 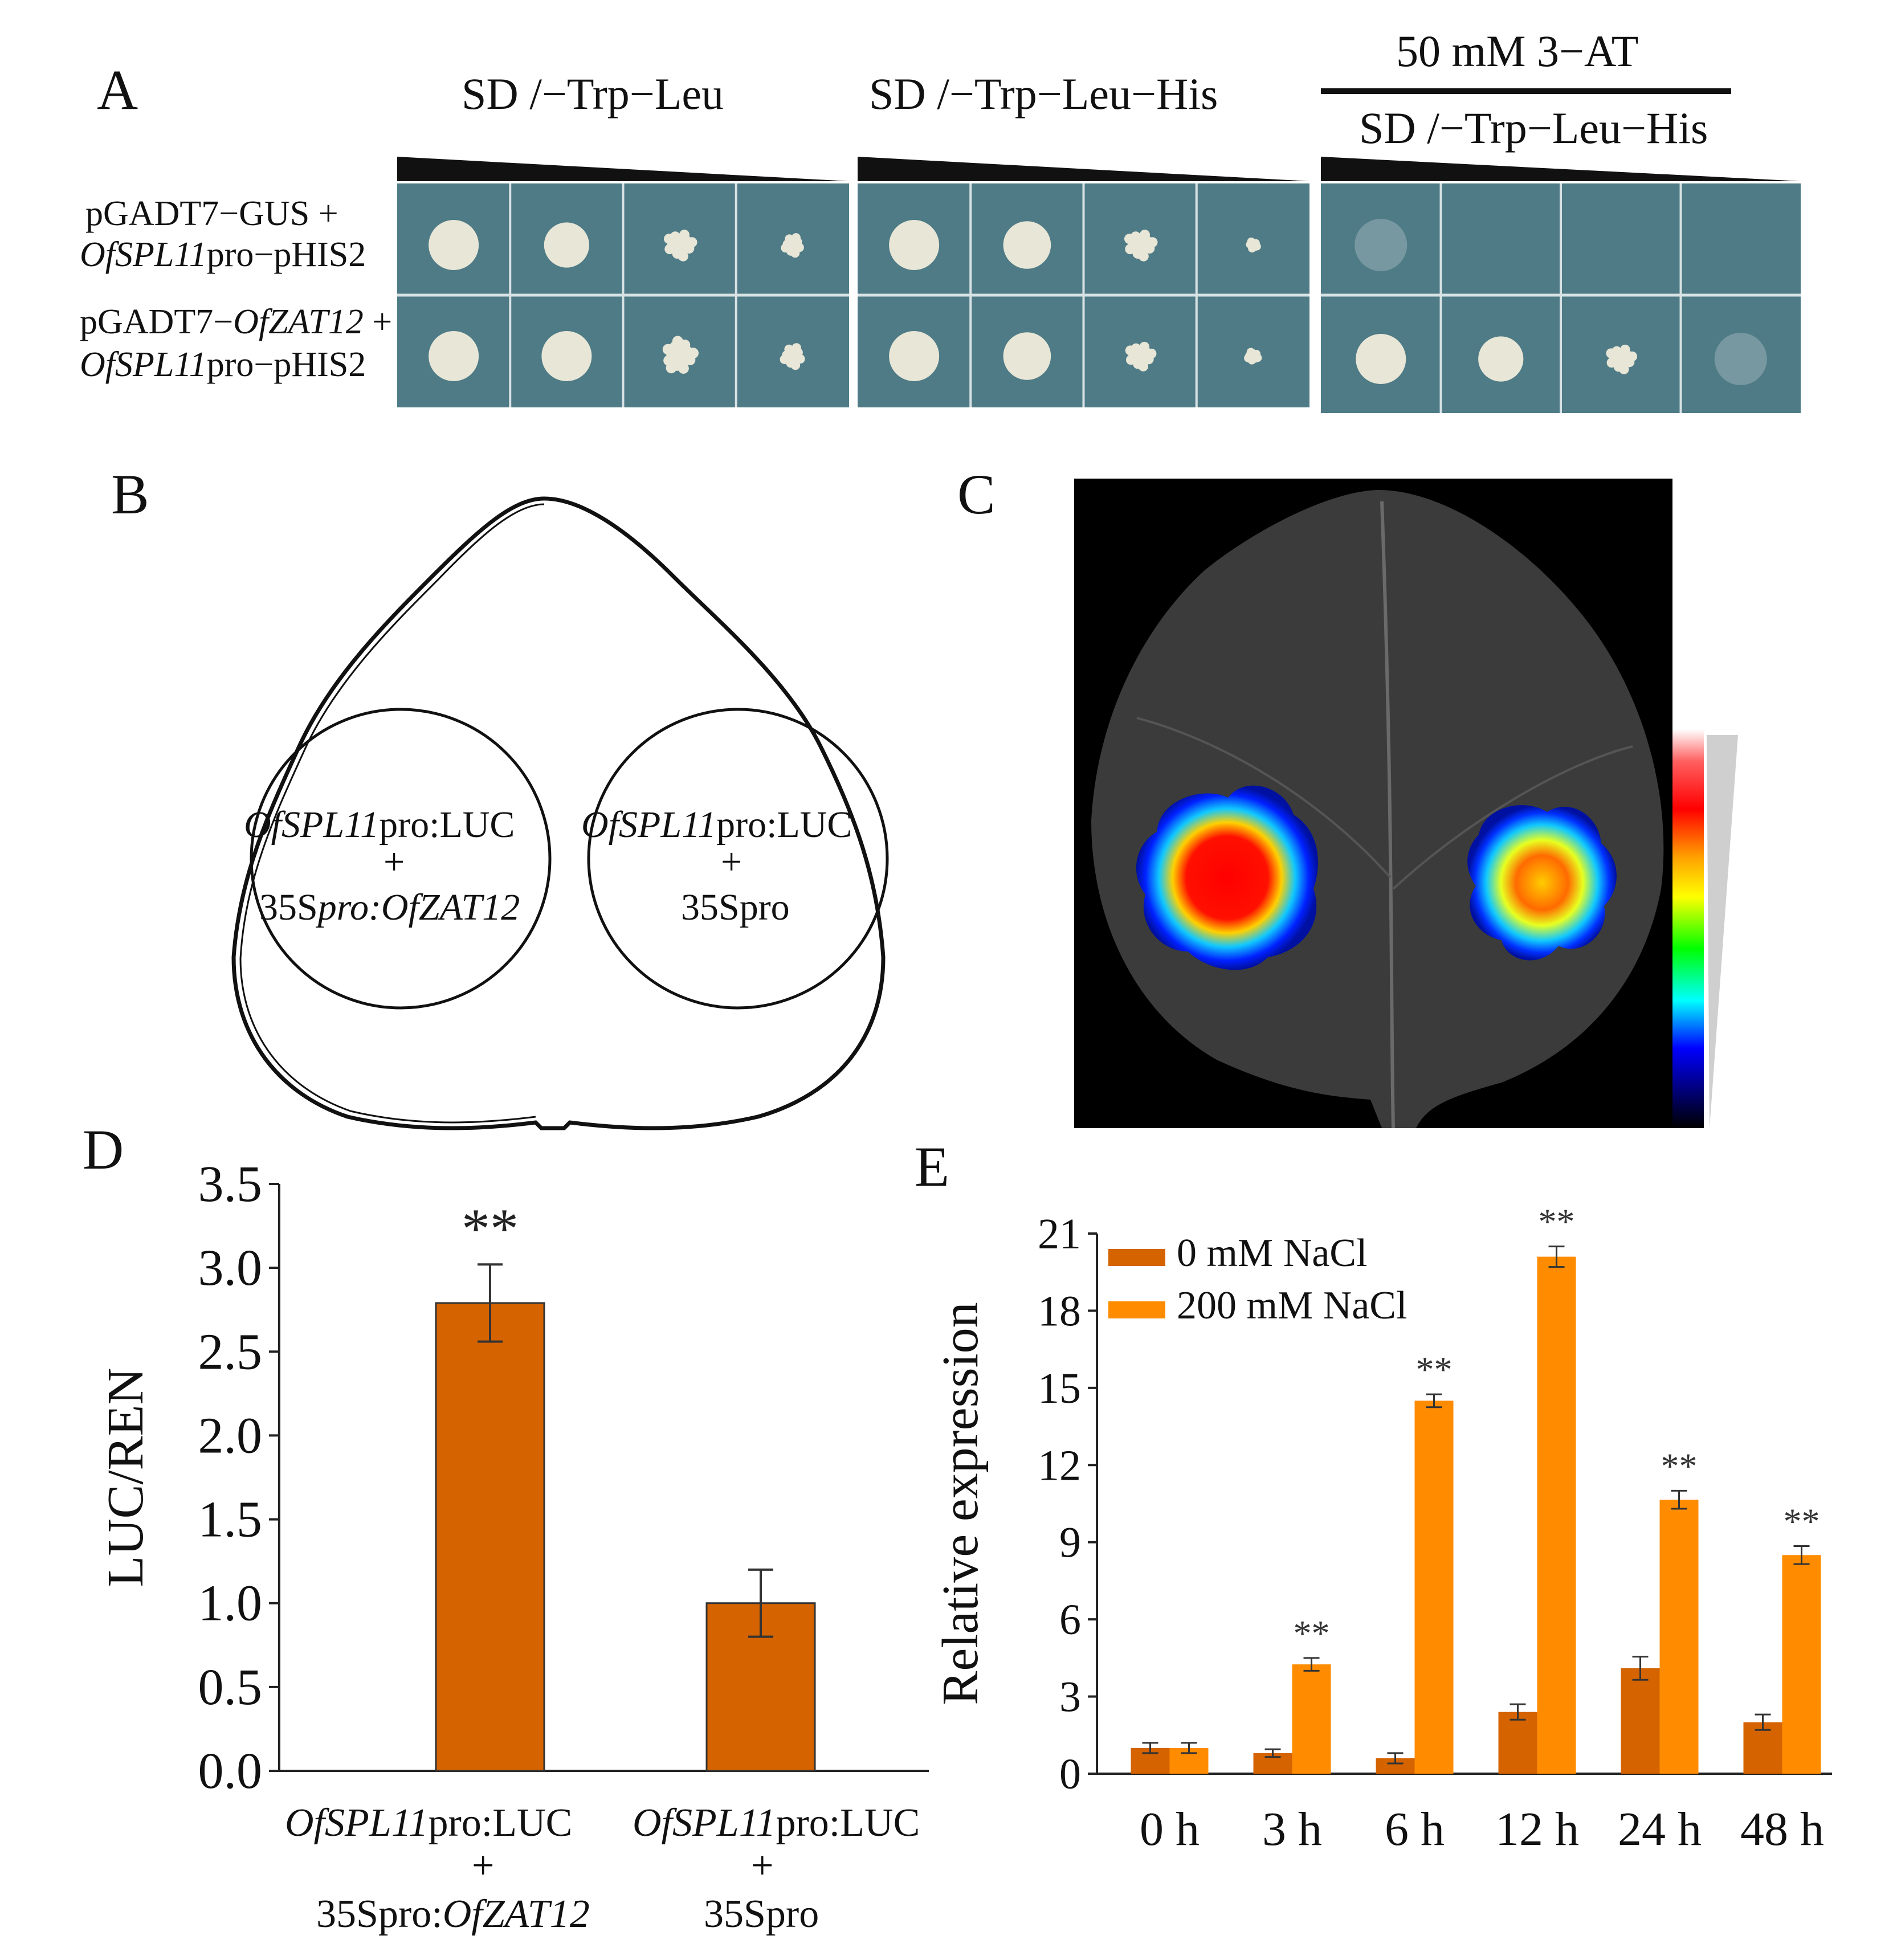 What do you see at coordinates (735, 907) in the screenshot?
I see `right-circle-line3: 35Spro` at bounding box center [735, 907].